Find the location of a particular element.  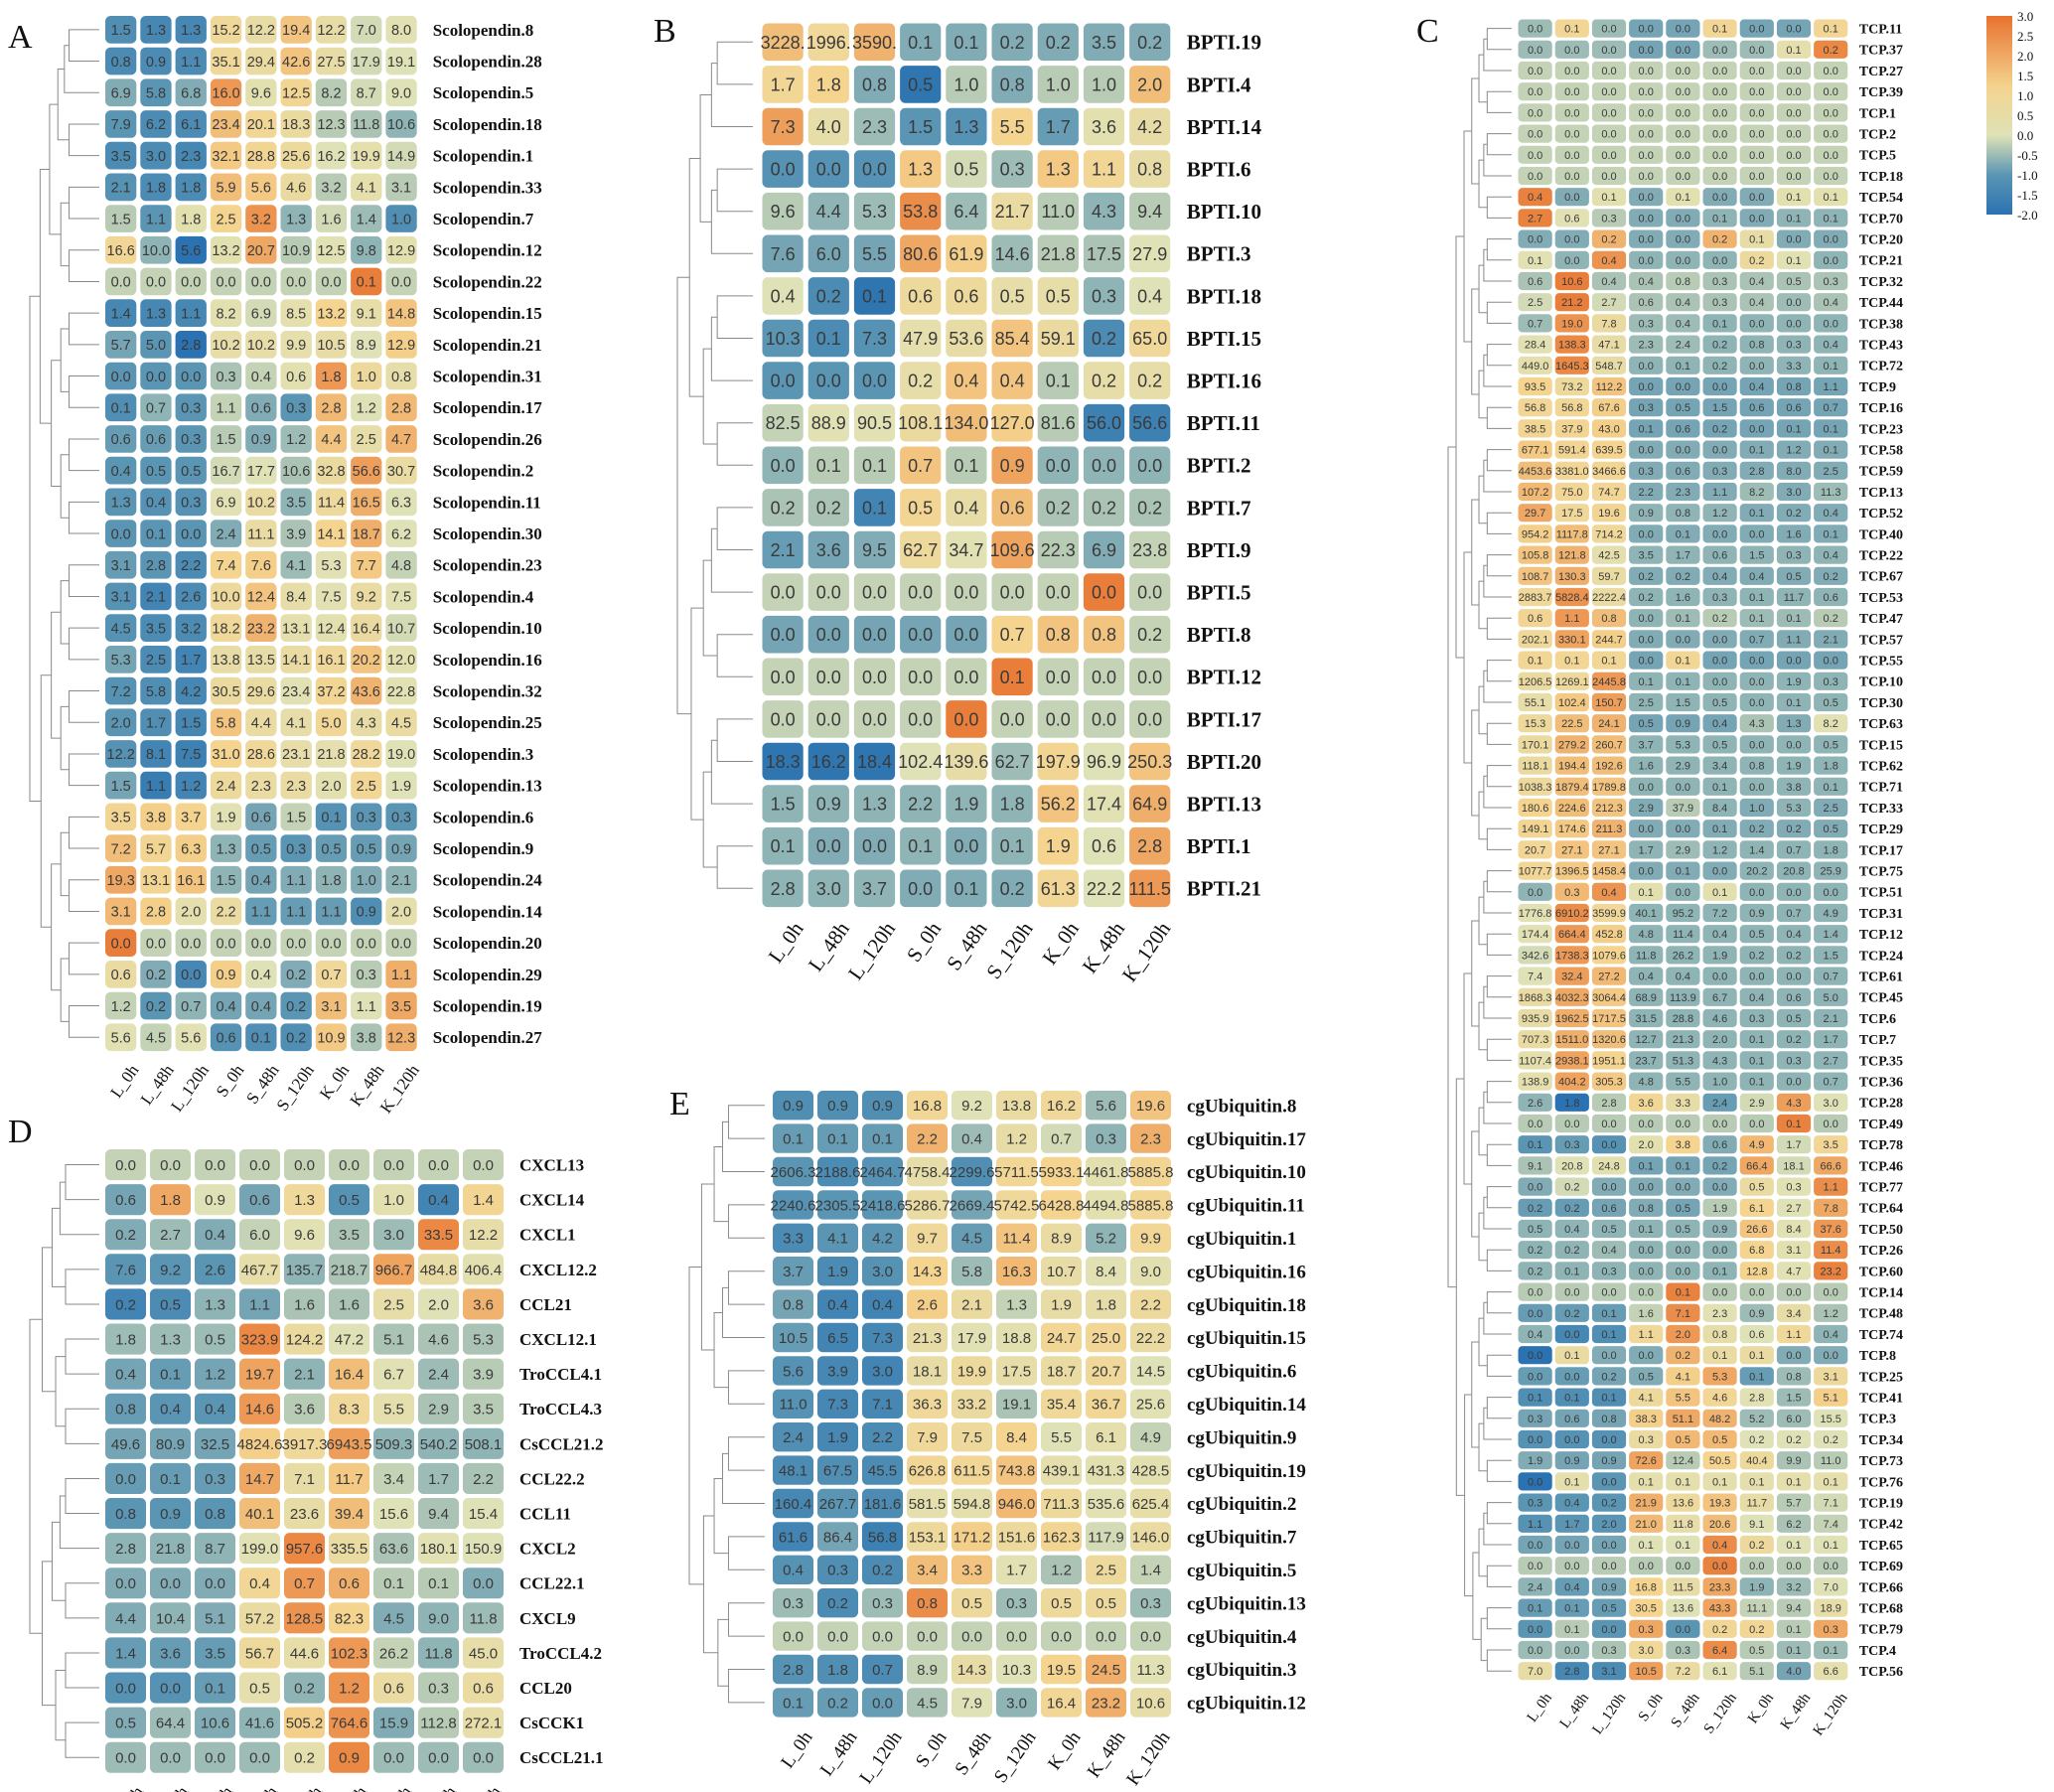

cell-value-label: 5.3 is located at coordinates (874, 212).